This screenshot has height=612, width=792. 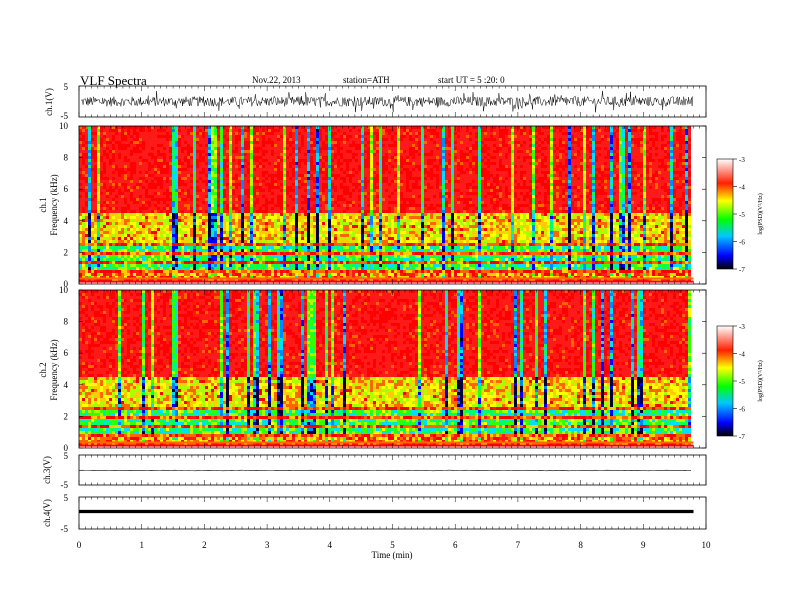 What do you see at coordinates (66, 456) in the screenshot?
I see `ch3-ytick-top: 5` at bounding box center [66, 456].